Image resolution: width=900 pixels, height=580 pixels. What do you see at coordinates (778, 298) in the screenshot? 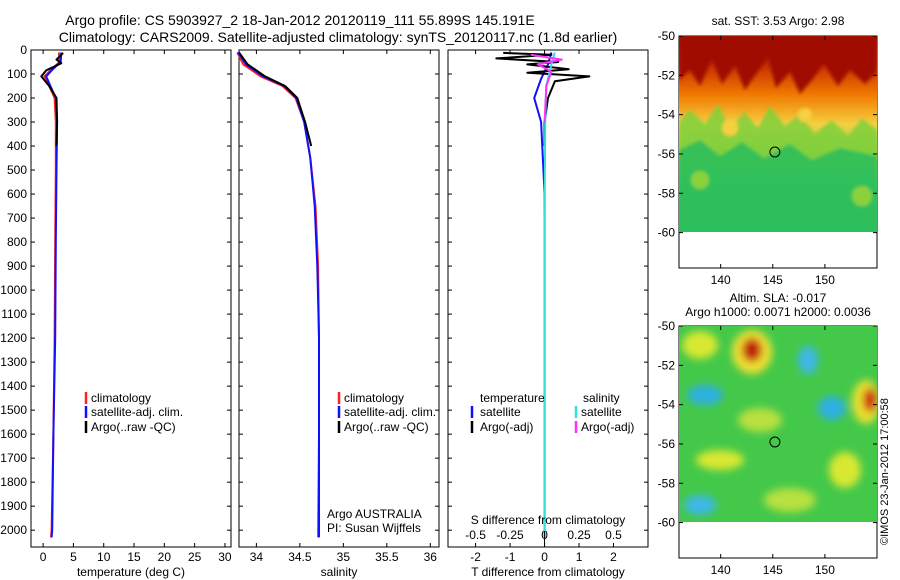
I see `sla-map-title: Altim. SLA: -0.017` at bounding box center [778, 298].